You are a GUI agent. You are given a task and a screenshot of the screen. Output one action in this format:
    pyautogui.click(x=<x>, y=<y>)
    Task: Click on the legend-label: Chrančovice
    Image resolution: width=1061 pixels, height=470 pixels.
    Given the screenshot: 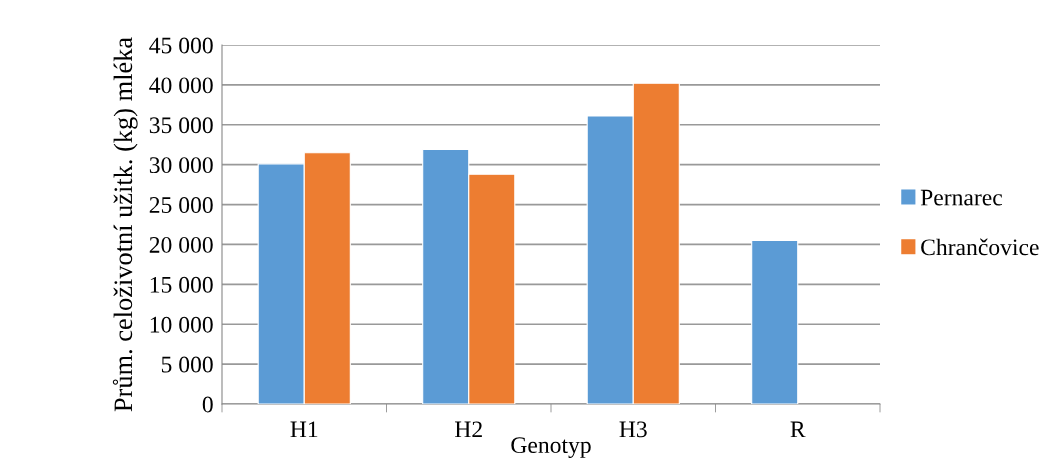 What is the action you would take?
    pyautogui.click(x=980, y=247)
    